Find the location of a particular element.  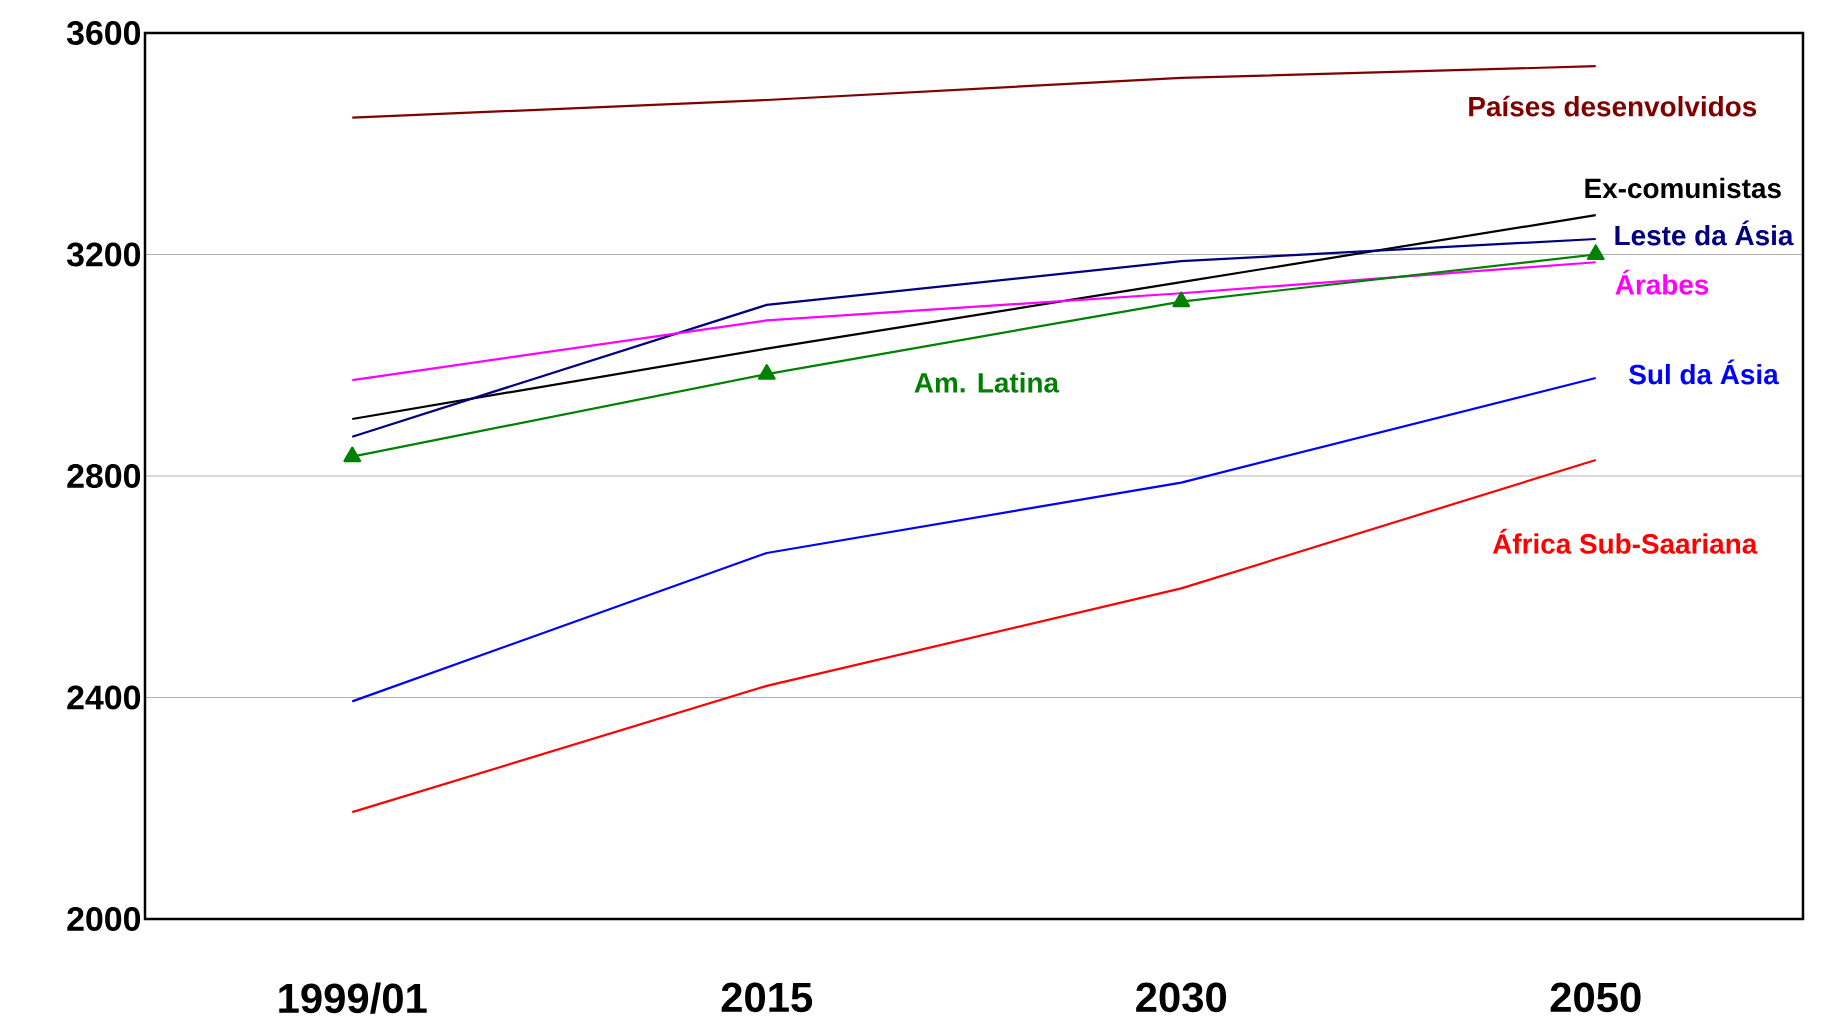

y-tick-label: 2800 is located at coordinates (104, 476).